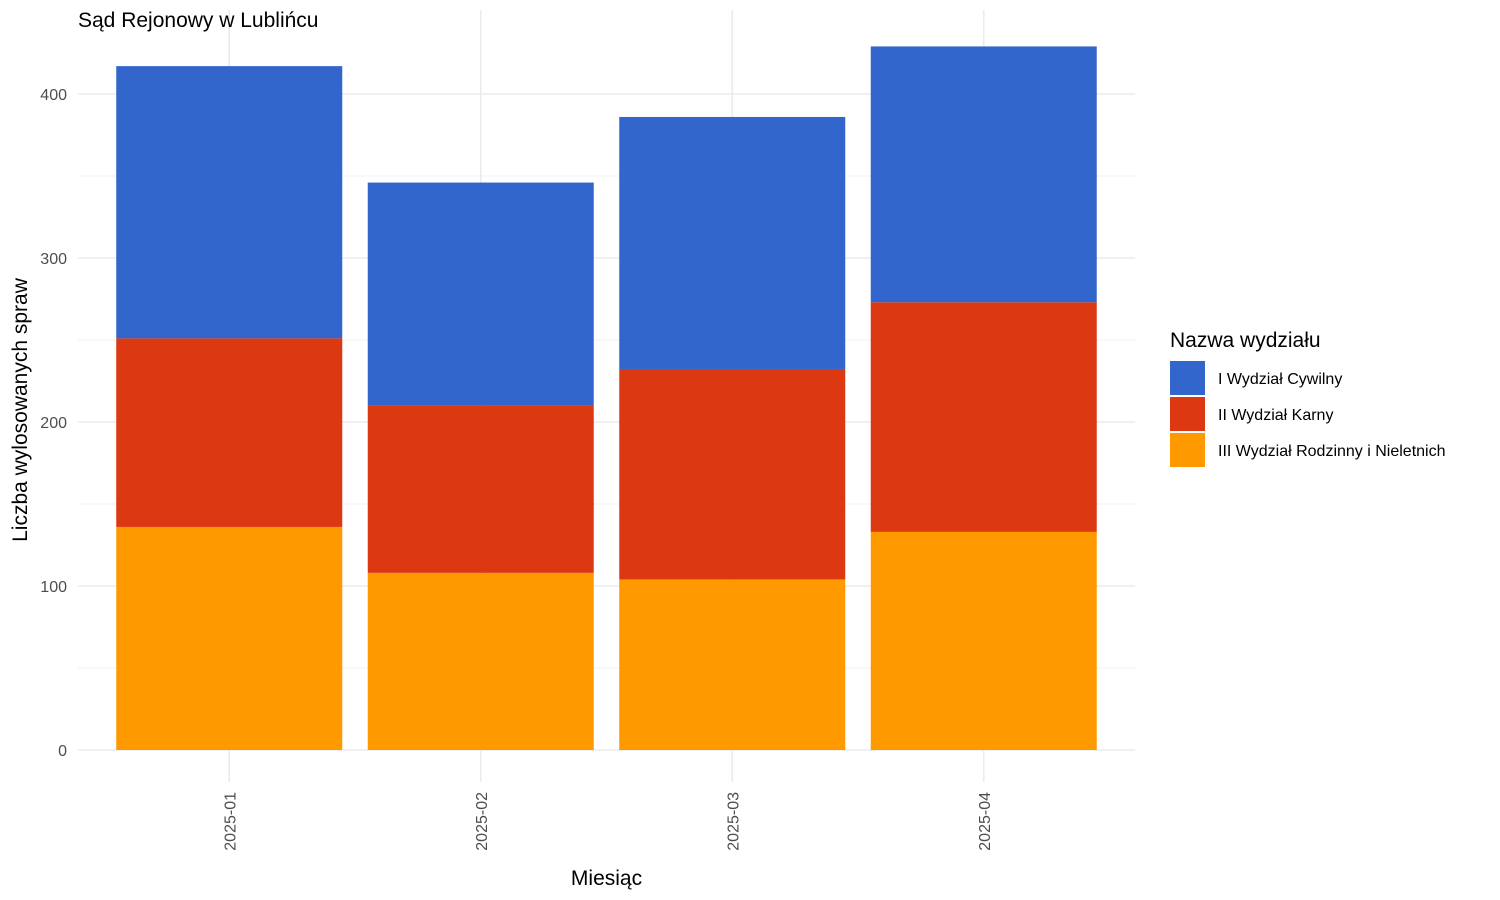 The image size is (1500, 900). Describe the element at coordinates (20, 409) in the screenshot. I see `y-axis-title: Liczba wylosowanych spraw` at that location.